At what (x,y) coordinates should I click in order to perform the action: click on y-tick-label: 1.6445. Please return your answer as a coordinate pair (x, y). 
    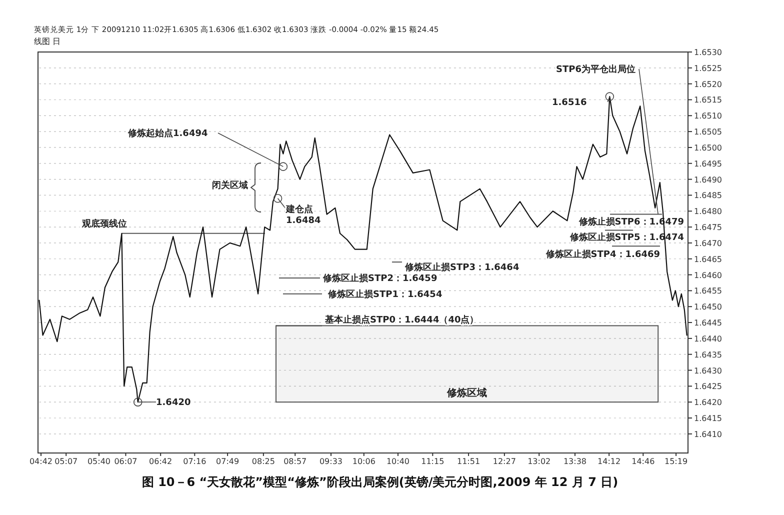
    Looking at the image, I should click on (708, 323).